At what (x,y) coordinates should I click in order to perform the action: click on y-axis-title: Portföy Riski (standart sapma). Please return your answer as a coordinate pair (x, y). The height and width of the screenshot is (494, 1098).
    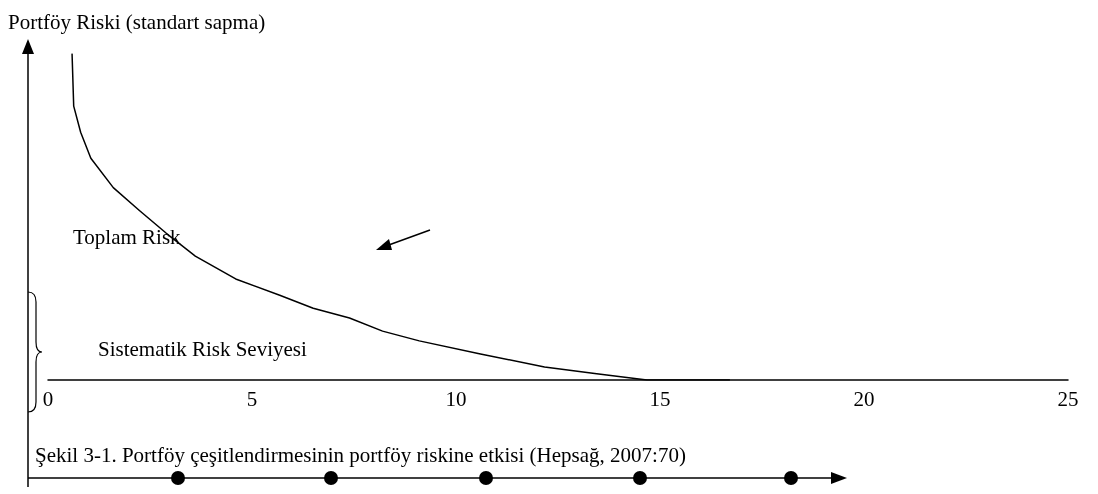
    Looking at the image, I should click on (137, 21).